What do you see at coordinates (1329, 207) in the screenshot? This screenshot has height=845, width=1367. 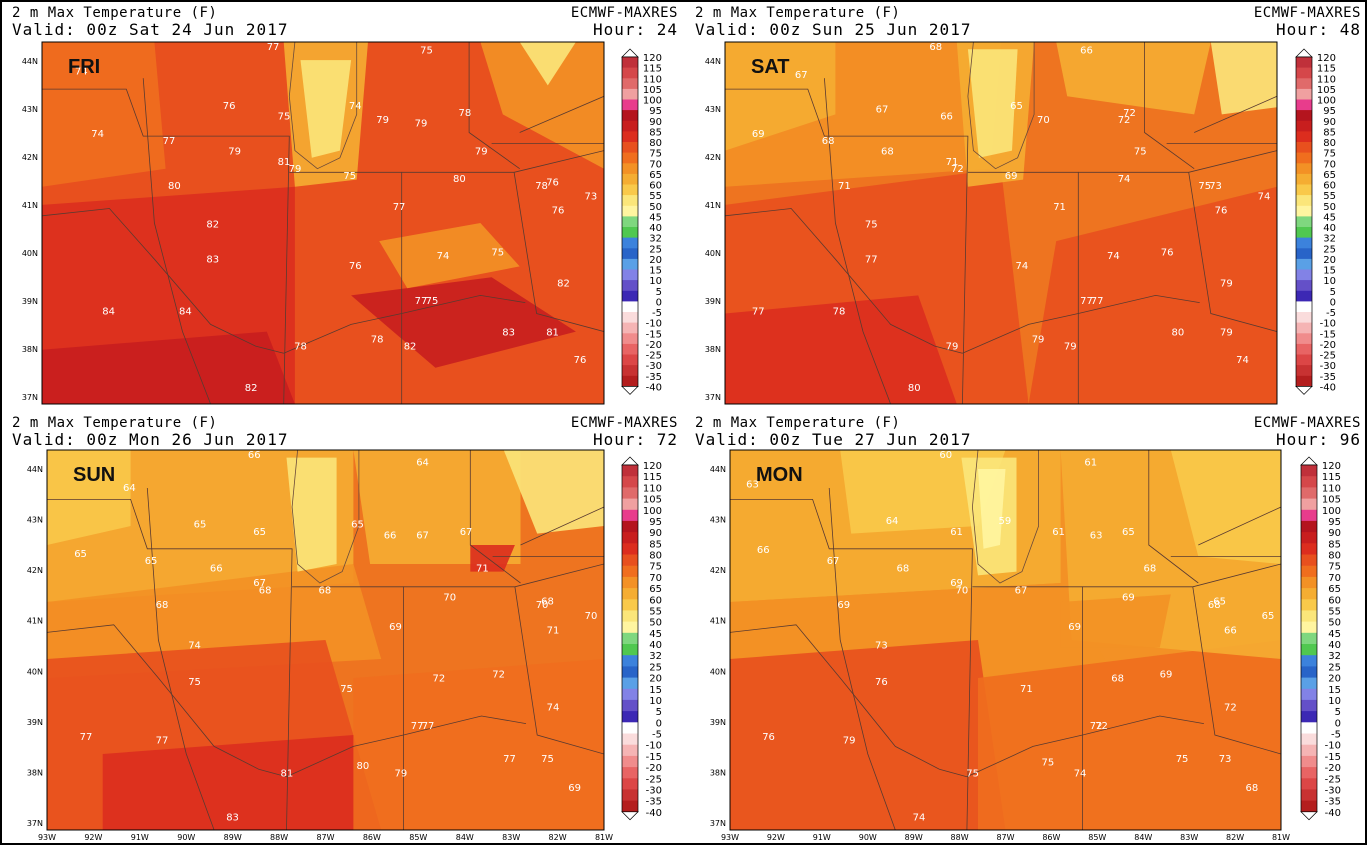 I see `colorbar-level-label: 50` at bounding box center [1329, 207].